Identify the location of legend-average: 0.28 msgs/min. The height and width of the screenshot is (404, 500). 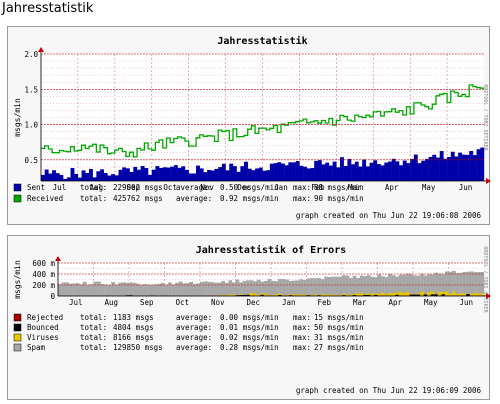
(249, 347).